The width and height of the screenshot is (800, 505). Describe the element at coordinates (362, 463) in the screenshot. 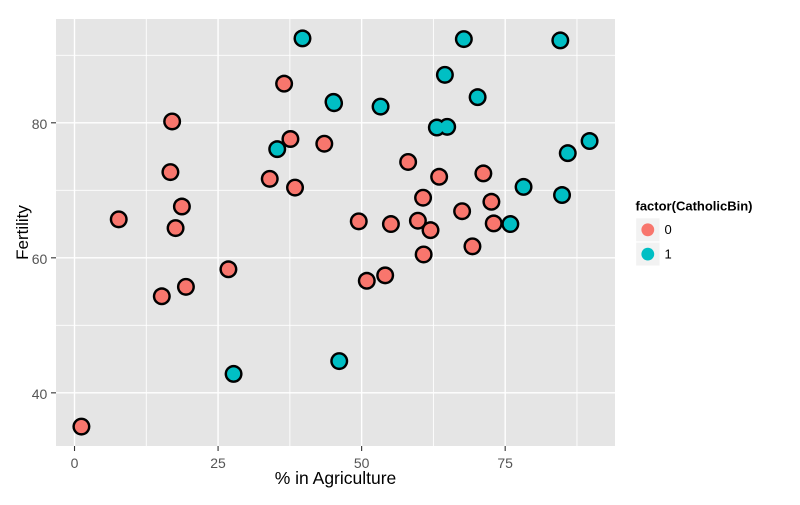

I see `svg-text: 50` at that location.